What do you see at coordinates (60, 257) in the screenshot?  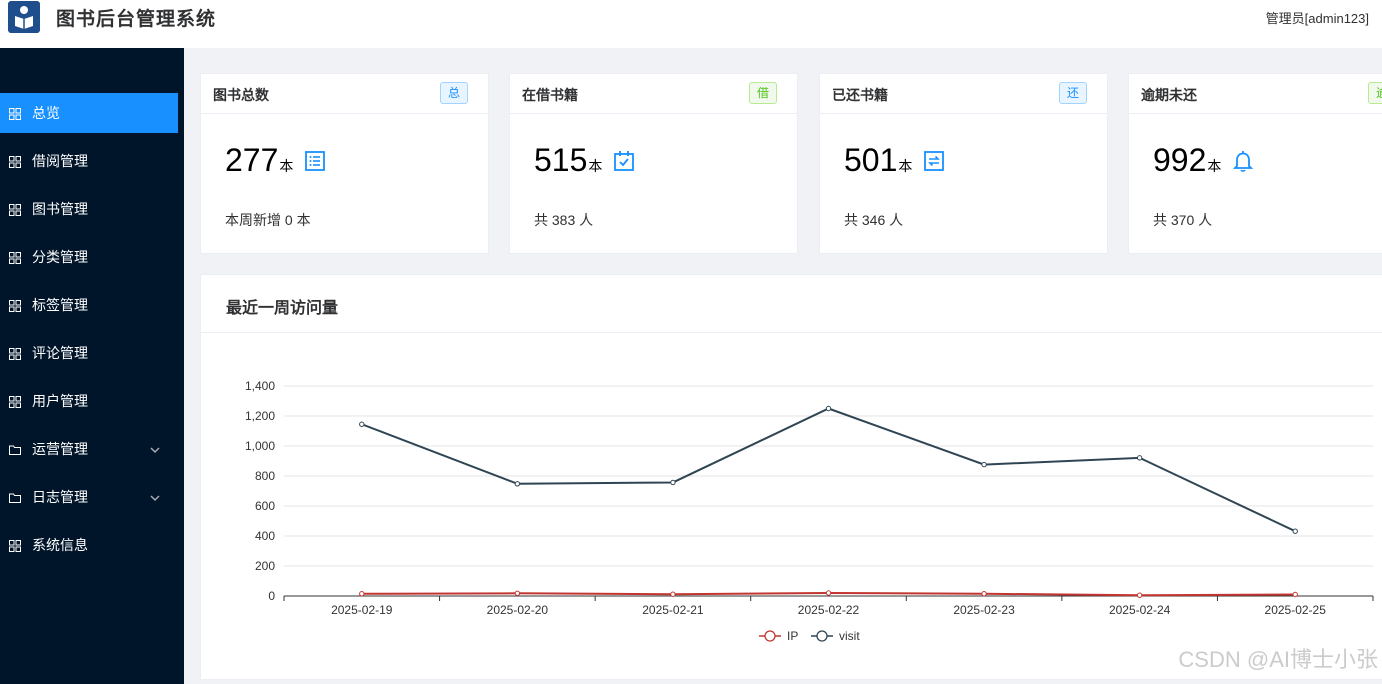 I see `sidebar-item-label: 分类管理` at bounding box center [60, 257].